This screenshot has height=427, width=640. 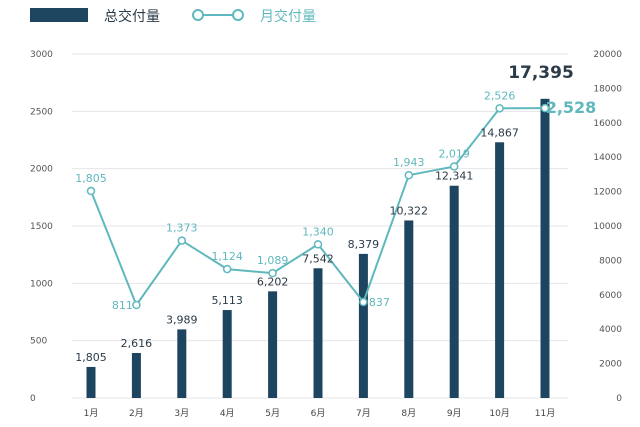 I want to click on bar-label: 10,322, so click(x=409, y=210).